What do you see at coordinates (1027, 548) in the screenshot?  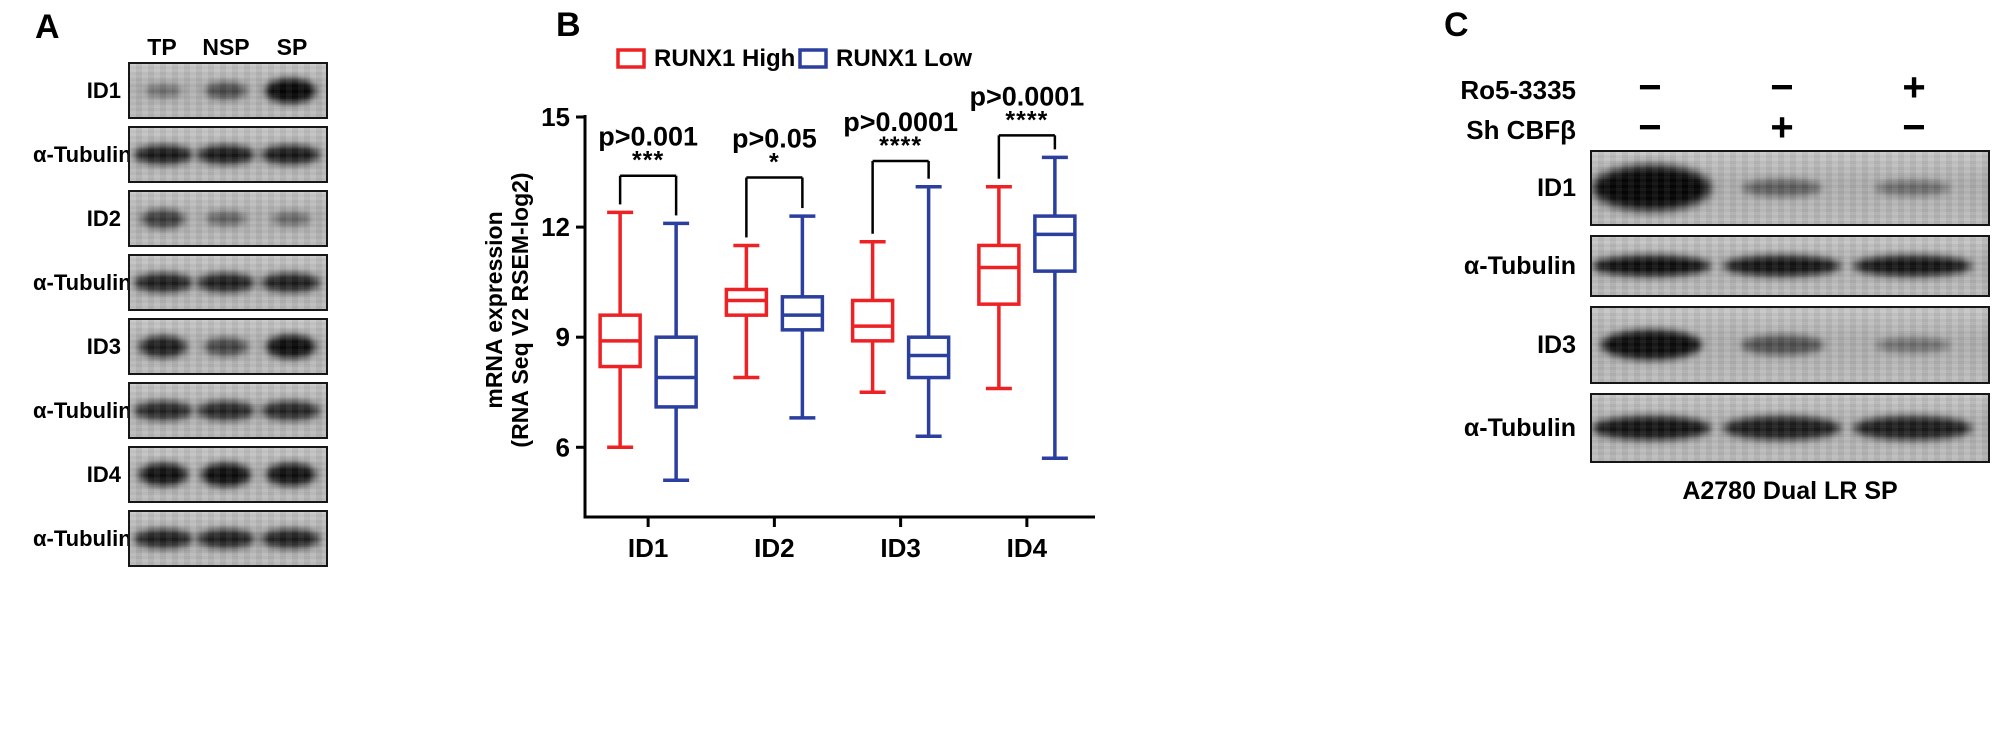 I see `x-tick-label: ID4` at bounding box center [1027, 548].